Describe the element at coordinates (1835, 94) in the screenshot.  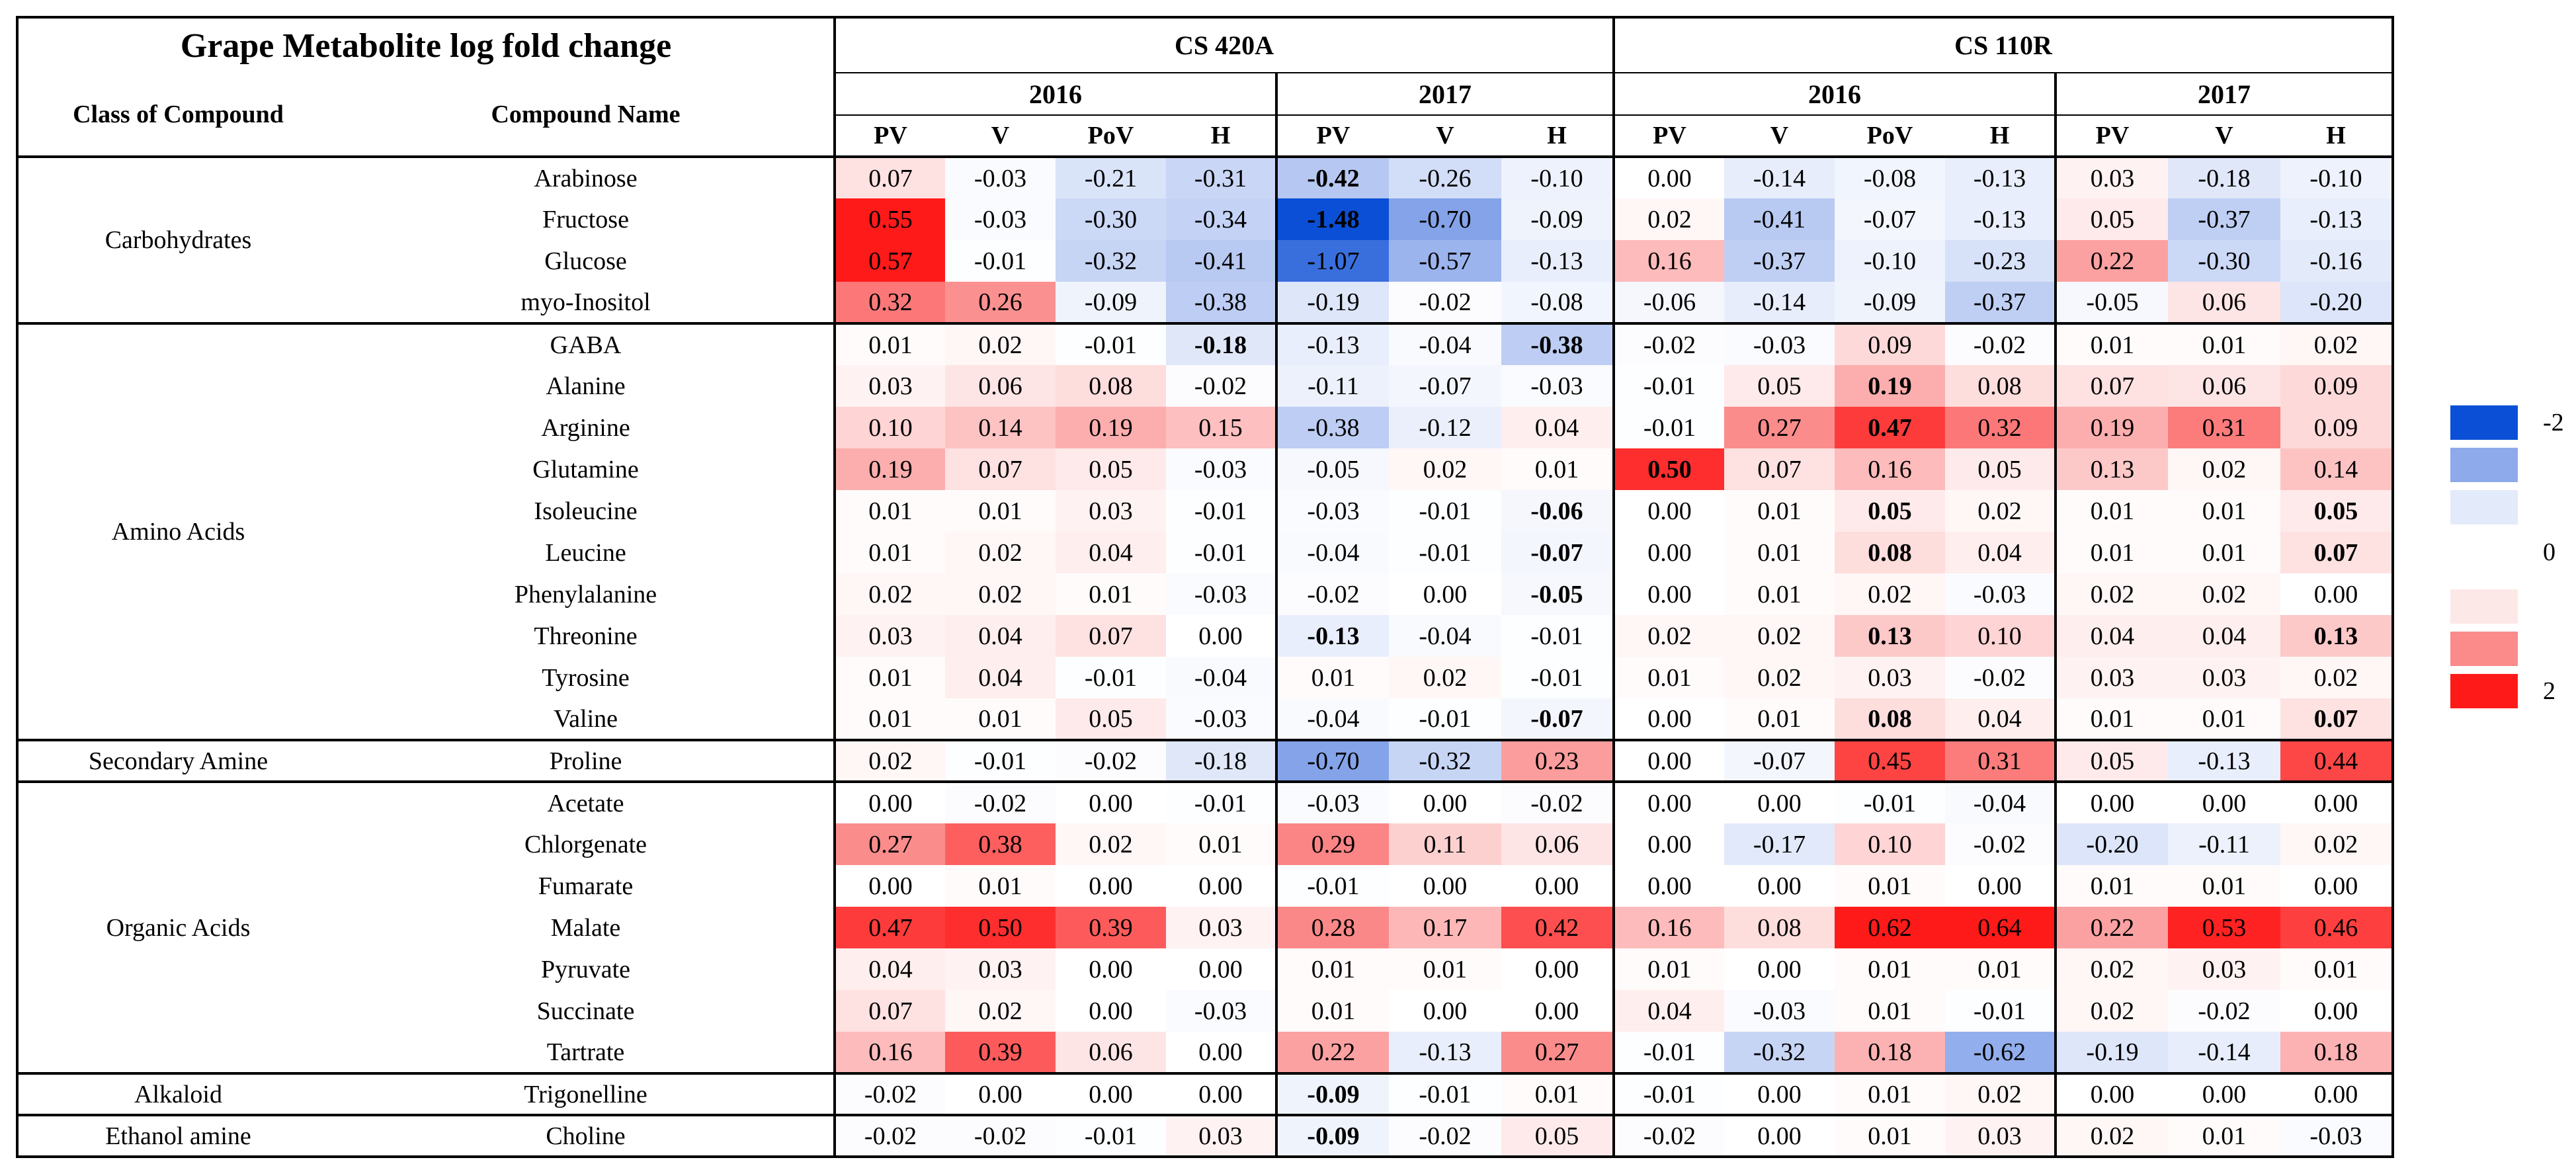
I see `year-header: 2016` at that location.